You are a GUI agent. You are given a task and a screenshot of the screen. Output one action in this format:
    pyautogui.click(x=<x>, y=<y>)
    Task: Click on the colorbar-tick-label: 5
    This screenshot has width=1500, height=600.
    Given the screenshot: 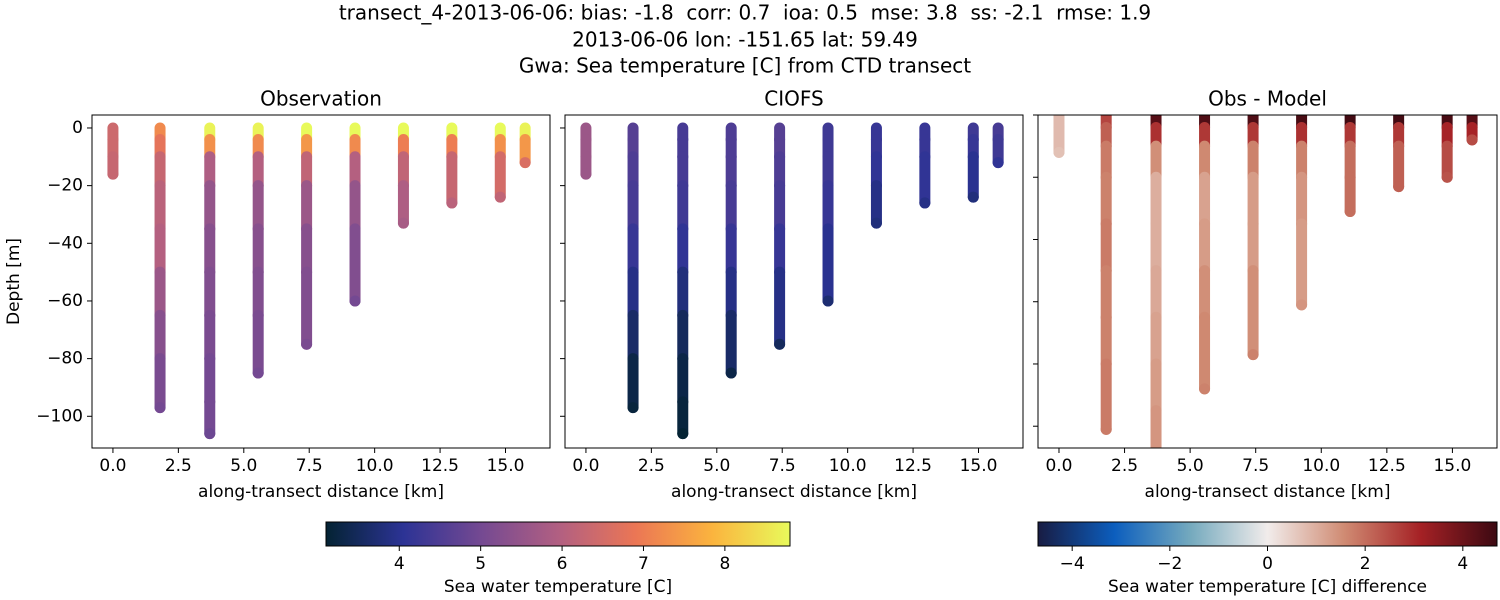 What is the action you would take?
    pyautogui.click(x=480, y=564)
    